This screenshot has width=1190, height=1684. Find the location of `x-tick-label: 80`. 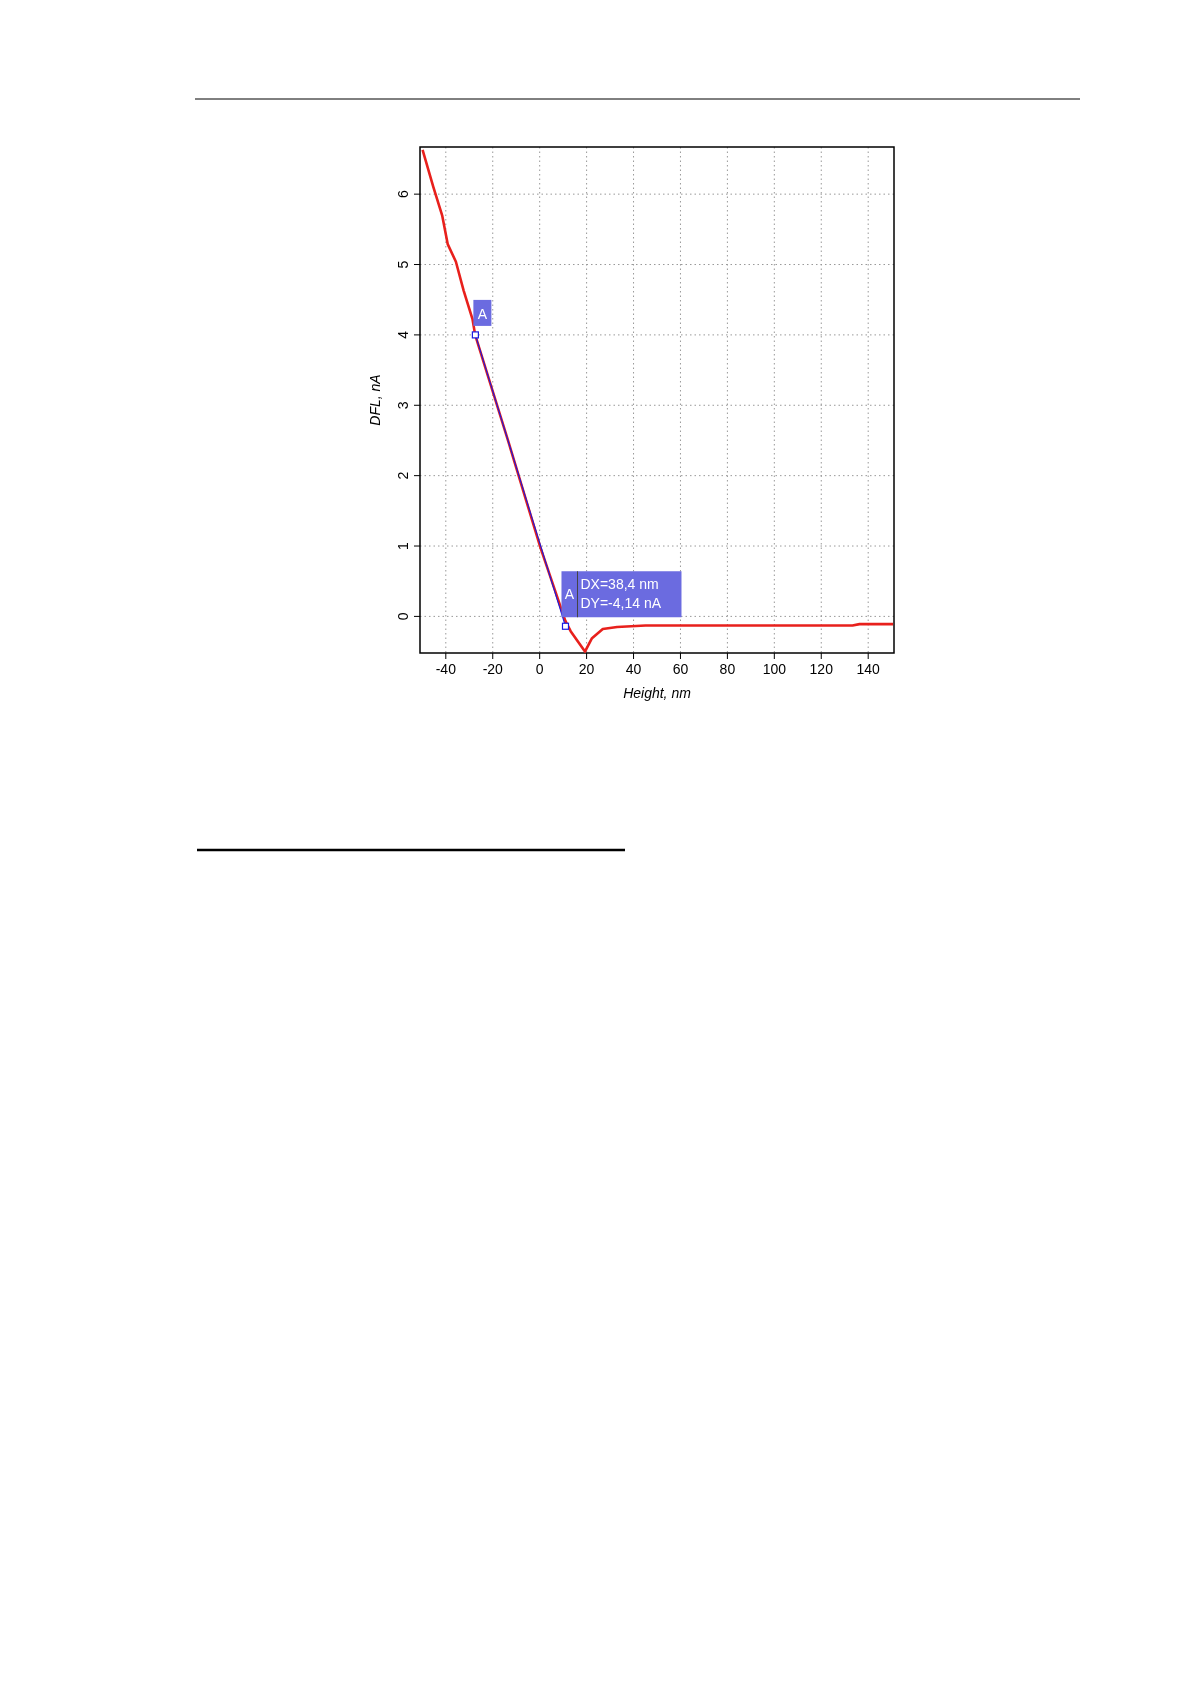

x-tick-label: 80 is located at coordinates (727, 669).